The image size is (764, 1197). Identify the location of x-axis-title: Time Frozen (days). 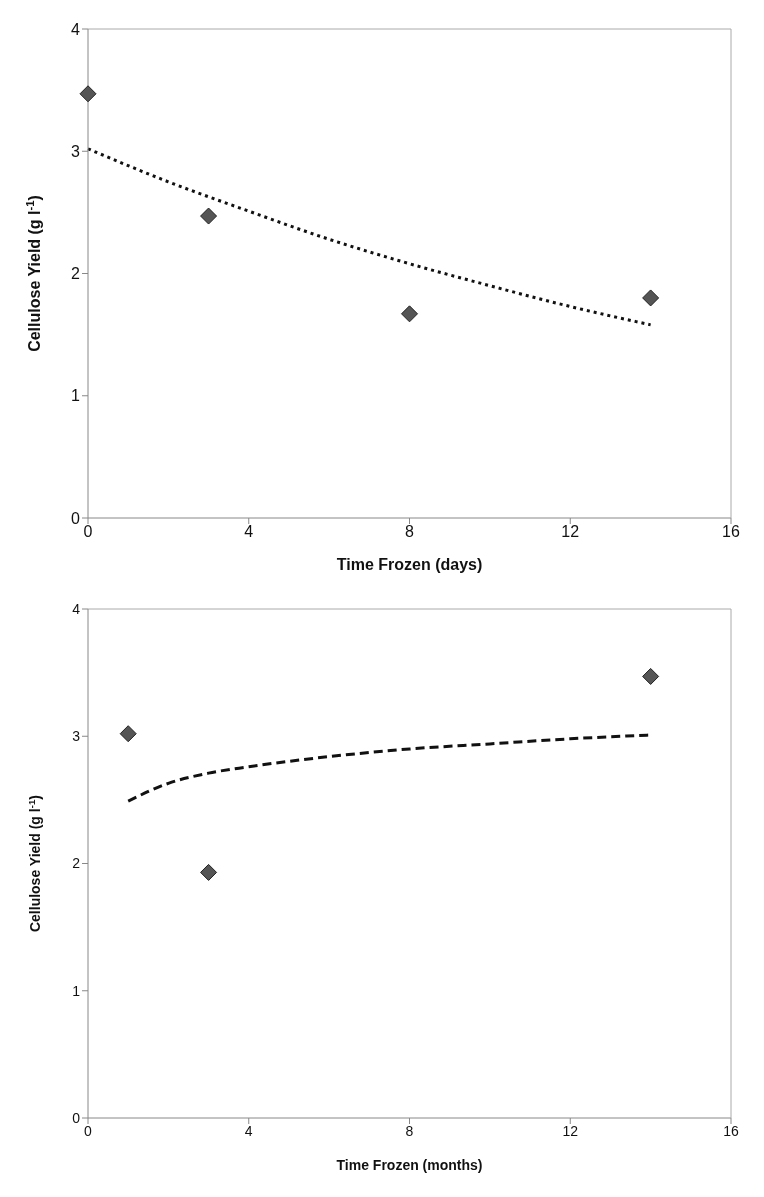
(409, 564).